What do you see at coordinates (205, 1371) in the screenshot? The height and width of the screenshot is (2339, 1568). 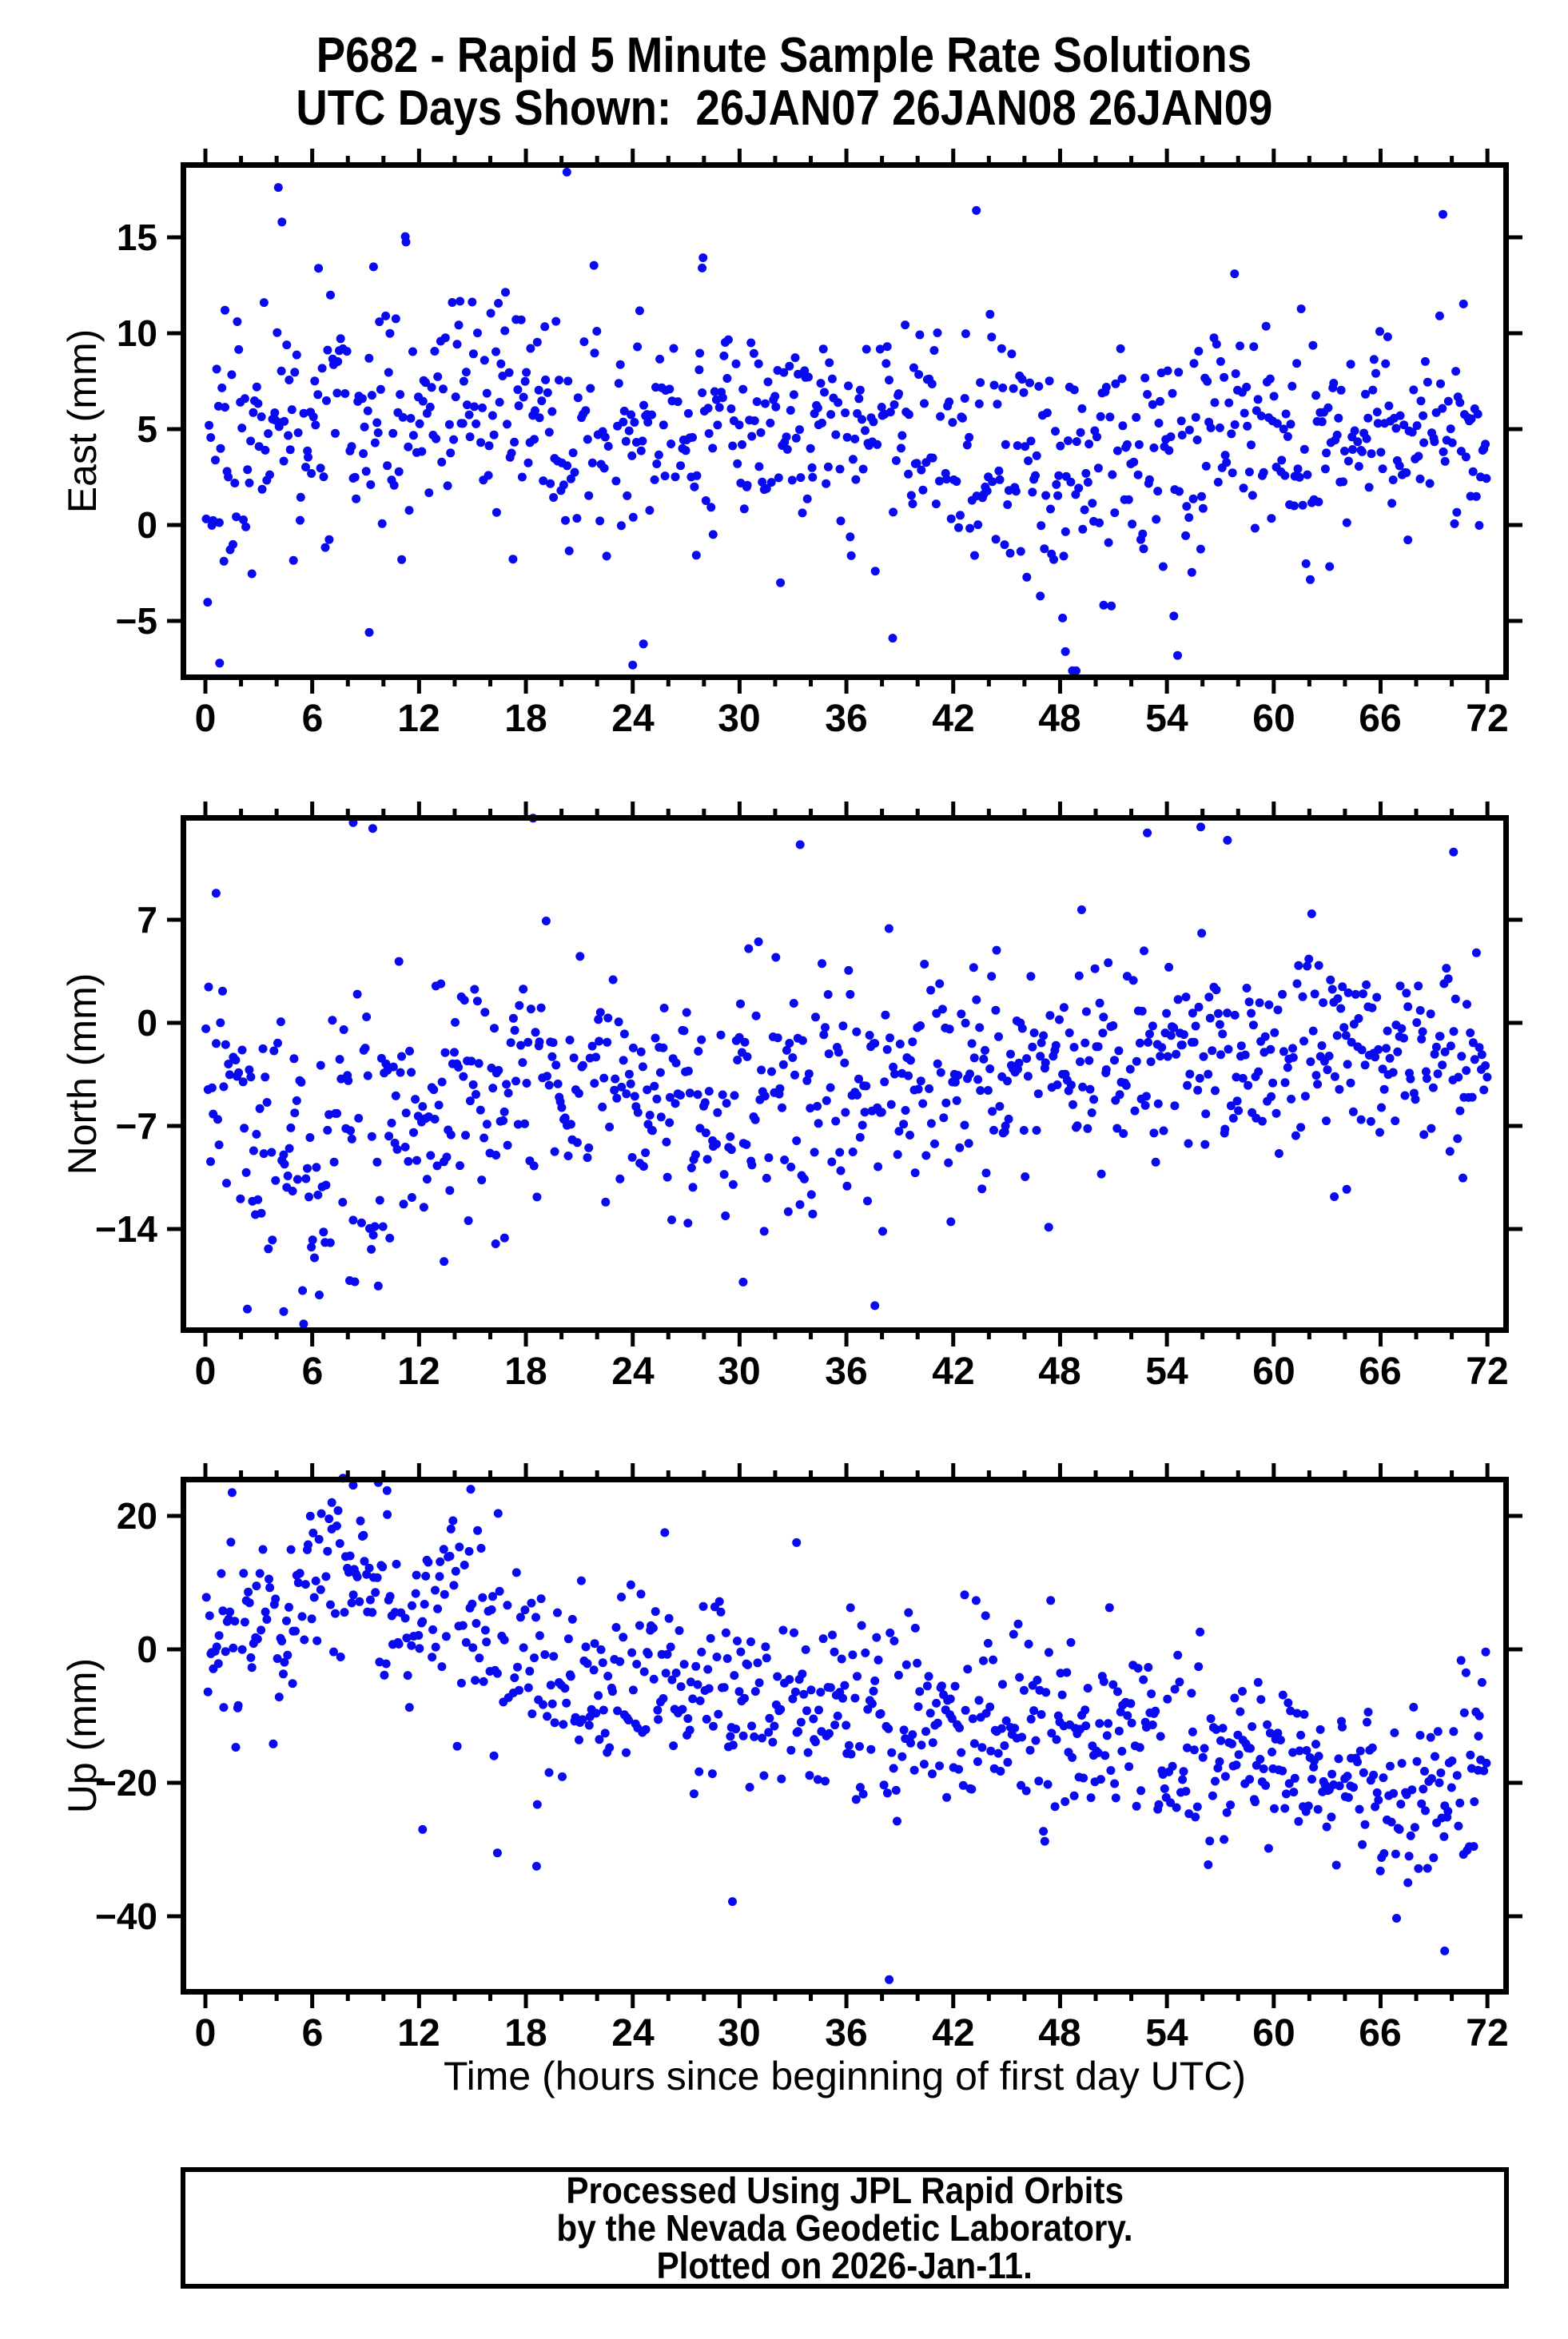 I see `north-xtick-label: 0` at bounding box center [205, 1371].